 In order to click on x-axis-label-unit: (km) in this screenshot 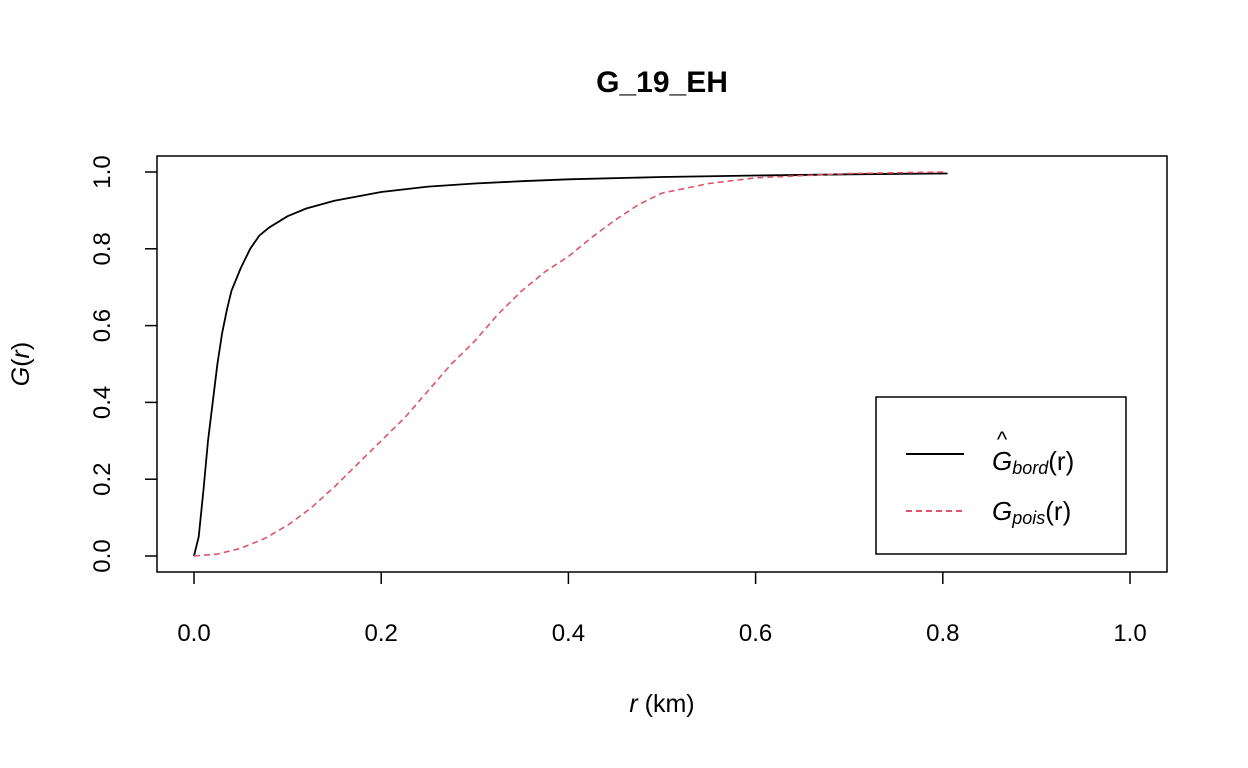, I will do `click(666, 704)`.